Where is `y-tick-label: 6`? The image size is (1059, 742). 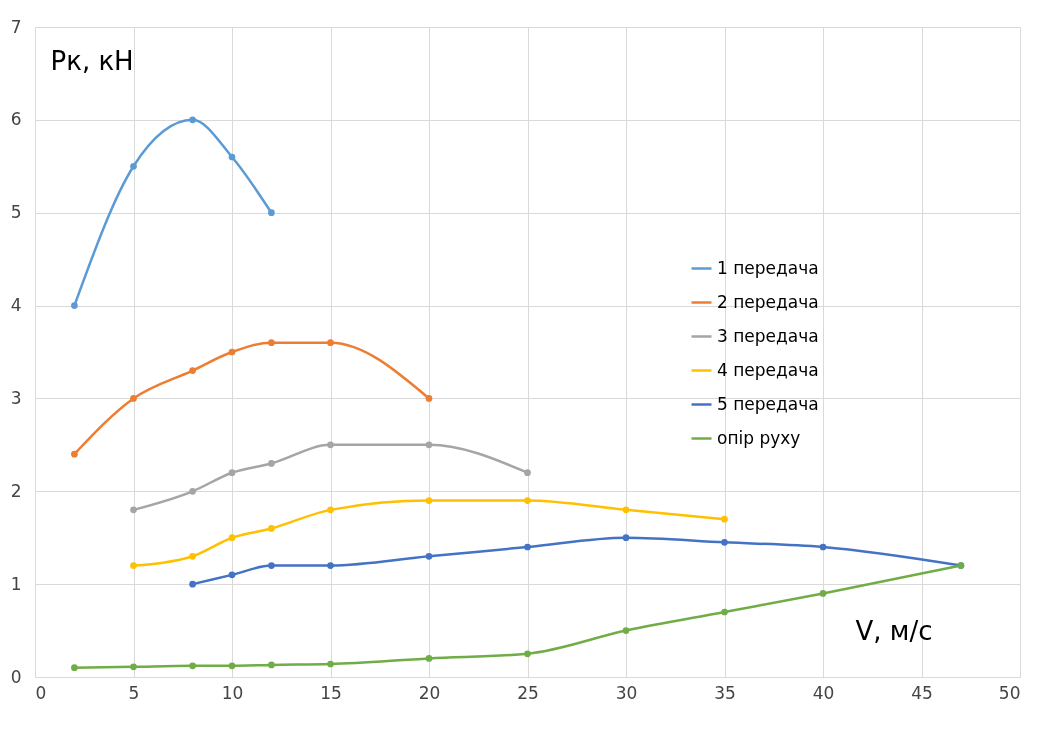
y-tick-label: 6 is located at coordinates (16, 119).